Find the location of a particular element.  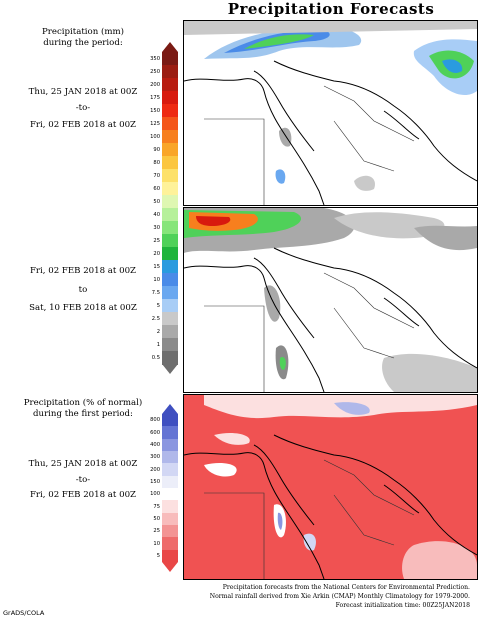

panel2-sep: to is located at coordinates (83, 290).